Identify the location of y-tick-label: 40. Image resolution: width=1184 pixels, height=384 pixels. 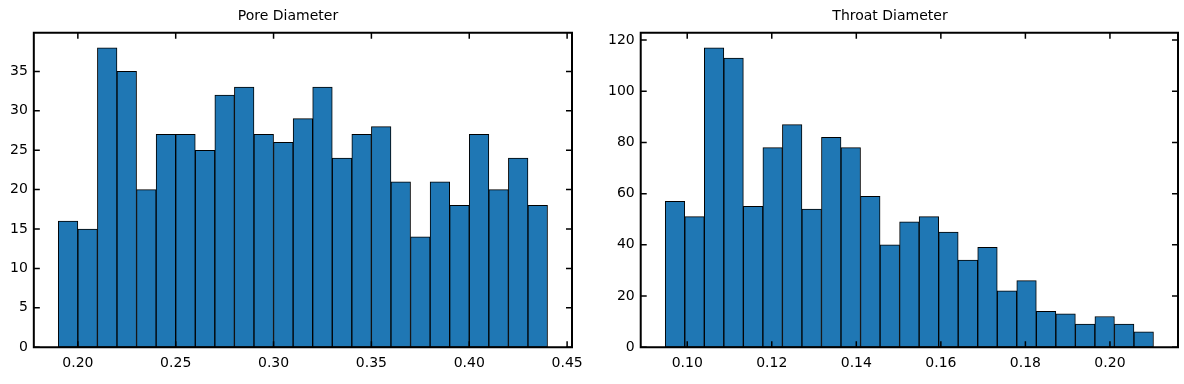
(625, 243).